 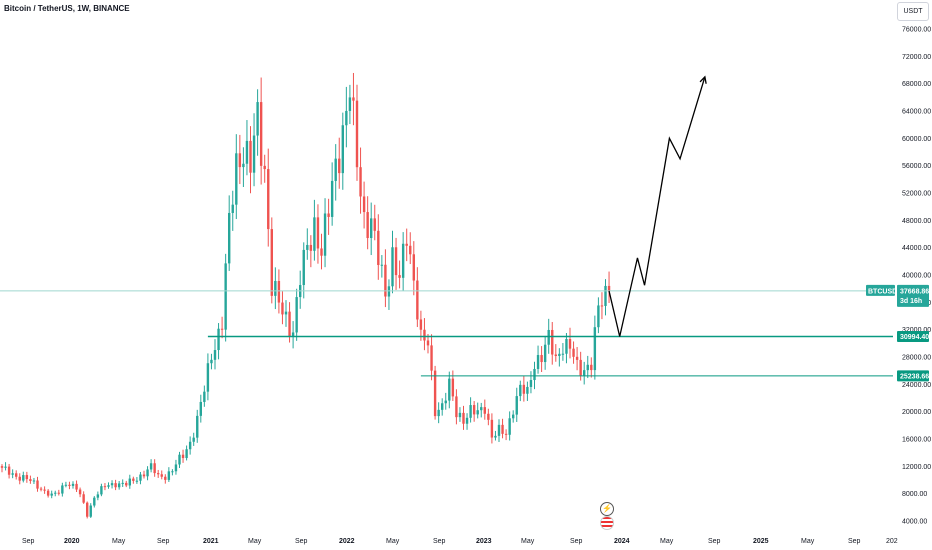 What do you see at coordinates (913, 11) in the screenshot?
I see `currency-selector: USDT` at bounding box center [913, 11].